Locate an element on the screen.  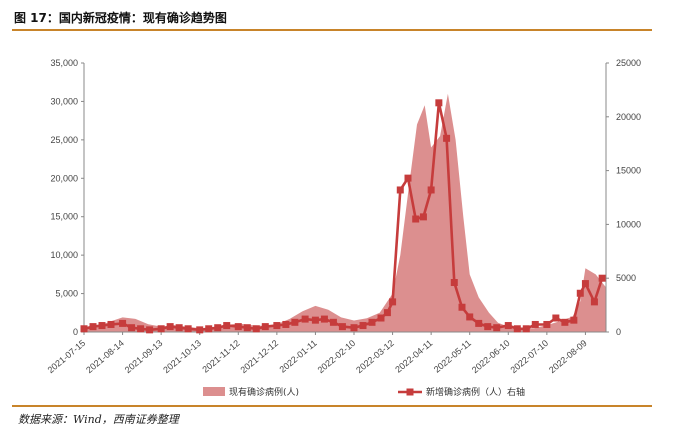
y-right-tick-label: 25000 is located at coordinates (628, 63).